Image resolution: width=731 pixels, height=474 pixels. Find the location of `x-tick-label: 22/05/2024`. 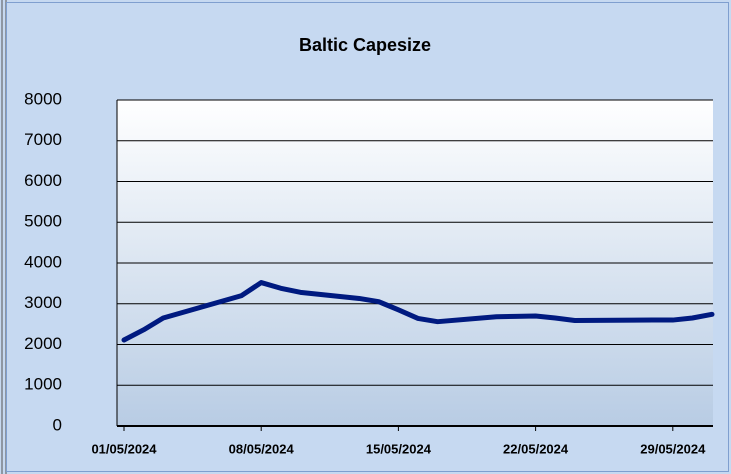

x-tick-label: 22/05/2024 is located at coordinates (536, 448).